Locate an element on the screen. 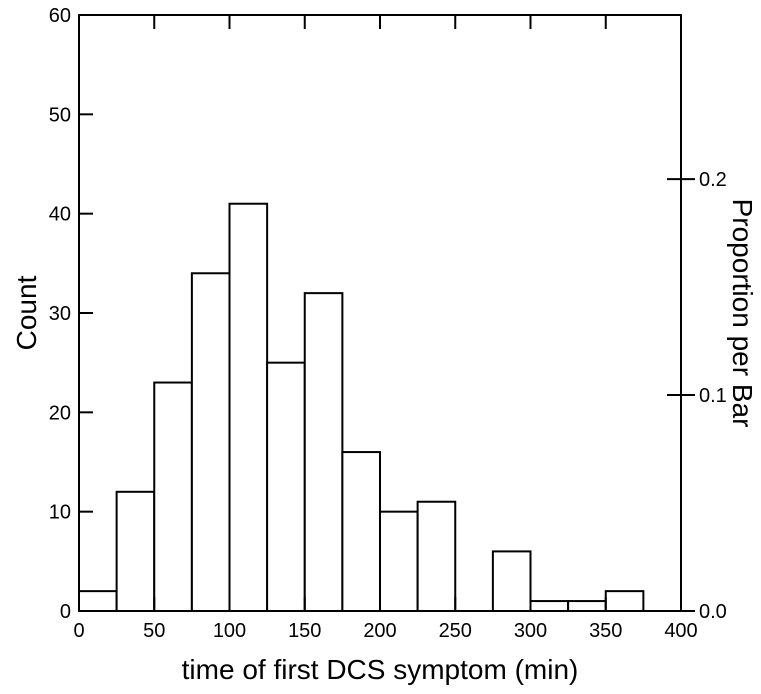 The height and width of the screenshot is (694, 761). y2-tick-label: 0.1 is located at coordinates (713, 396).